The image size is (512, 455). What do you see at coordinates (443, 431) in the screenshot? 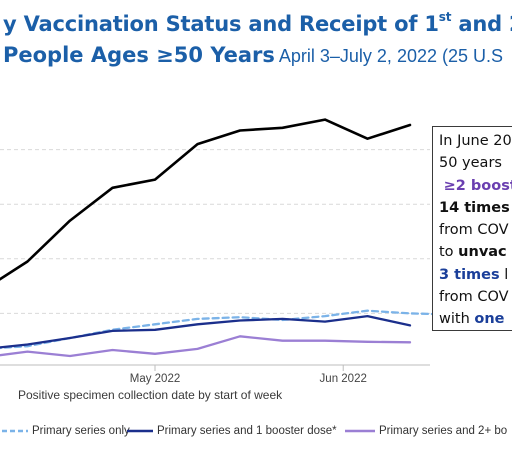
I see `legend-label: Primary series and 2+ bo` at bounding box center [443, 431].